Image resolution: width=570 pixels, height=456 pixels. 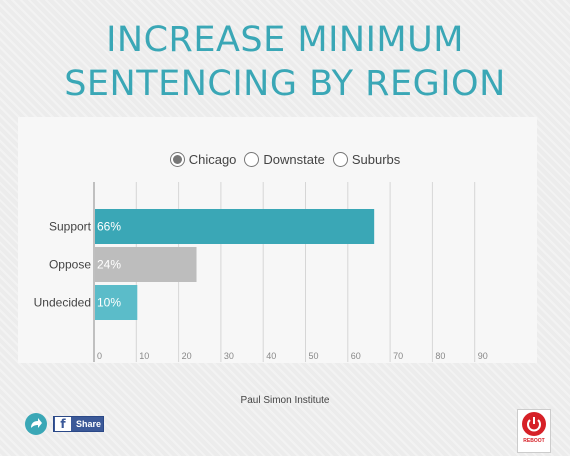 I want to click on region-selector: Chicago Downstate Suburbs, so click(x=285, y=159).